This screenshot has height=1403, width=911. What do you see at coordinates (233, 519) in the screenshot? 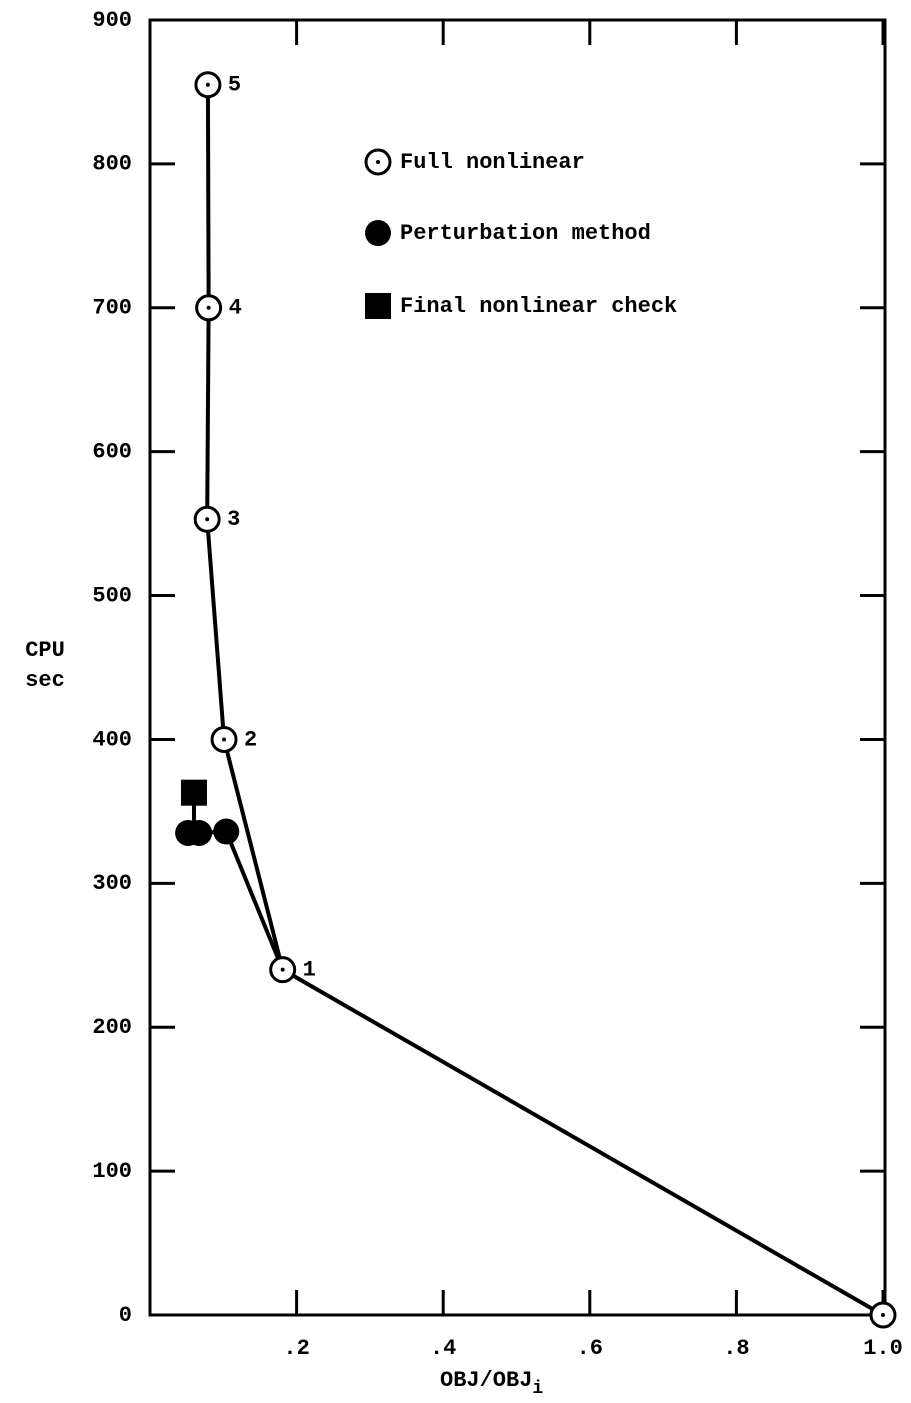
I see `point-label: 3` at bounding box center [233, 519].